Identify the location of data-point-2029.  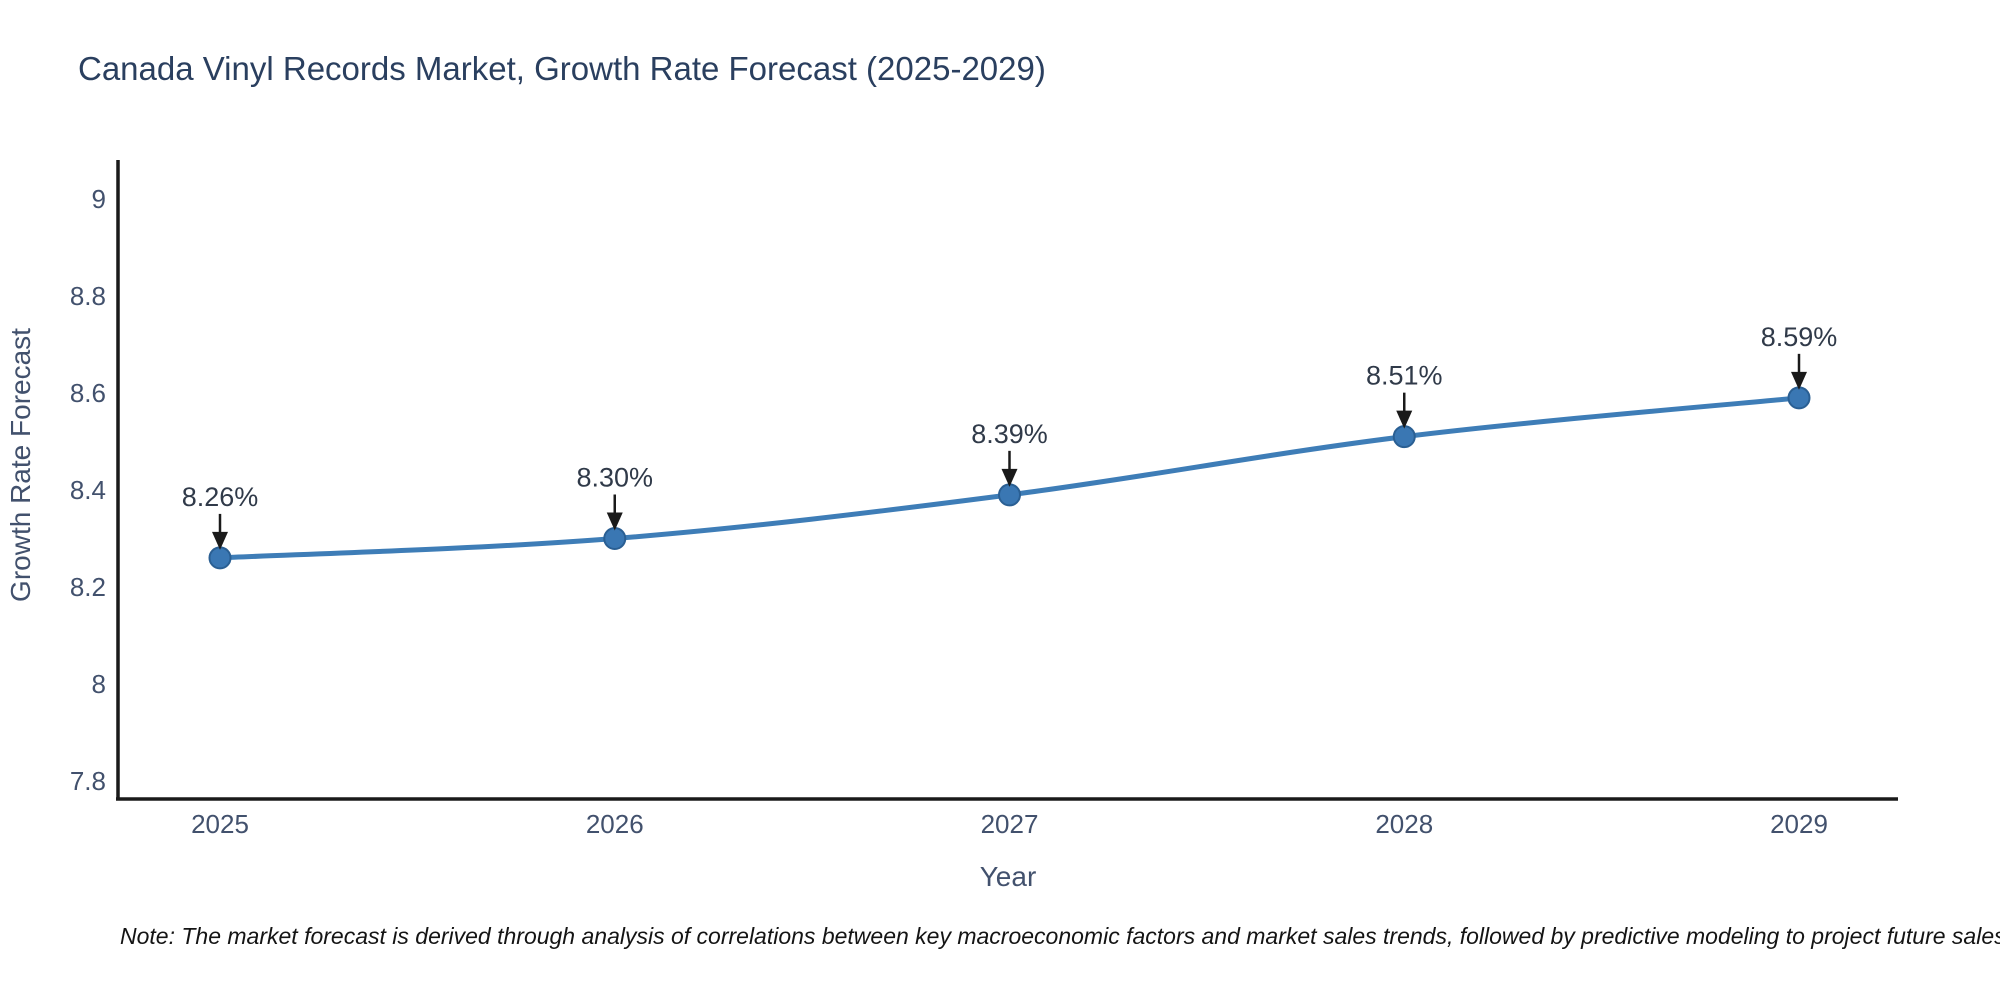
(1799, 398).